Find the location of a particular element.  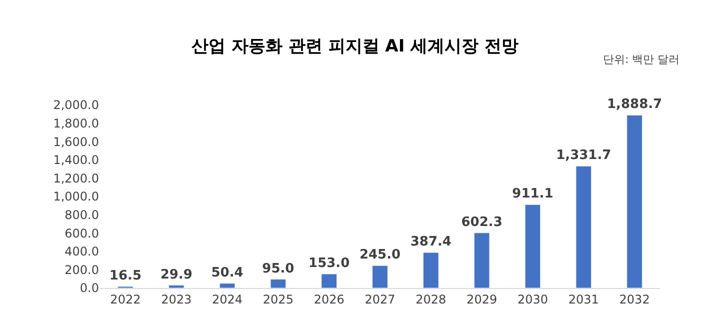

x-tick-label: 2022 is located at coordinates (125, 299).